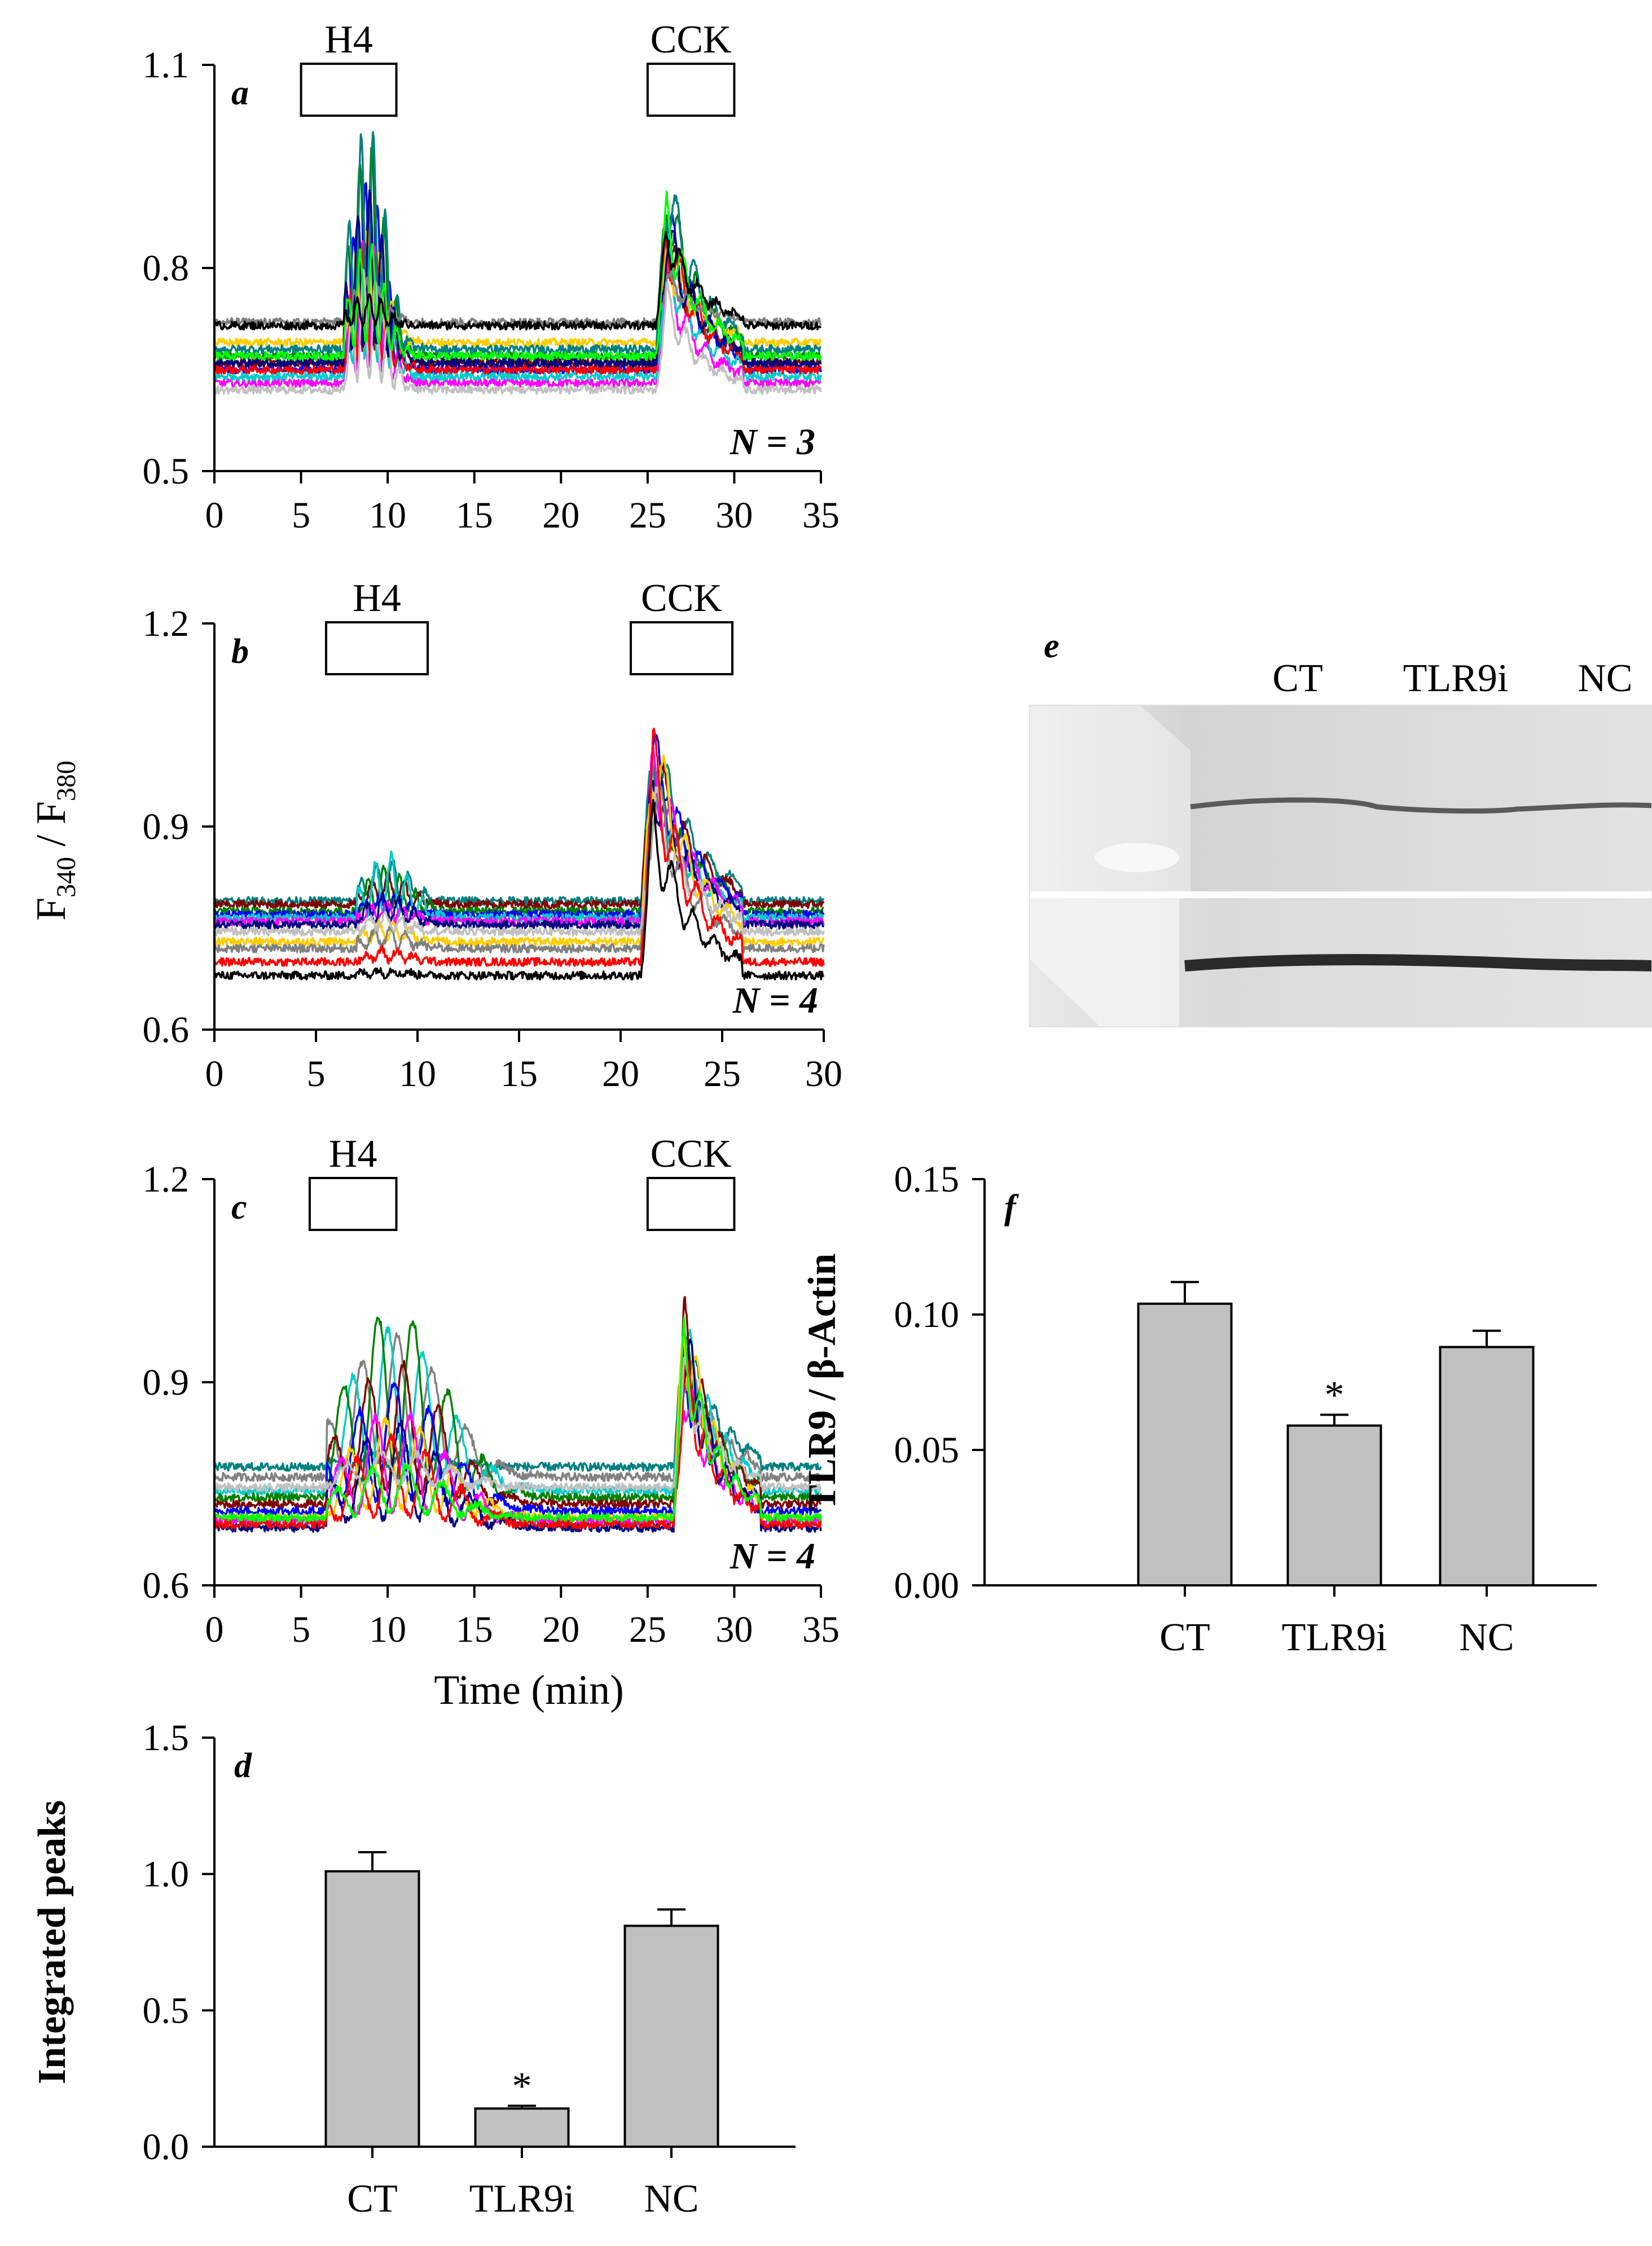  I want to click on blot-frame, so click(1341, 866).